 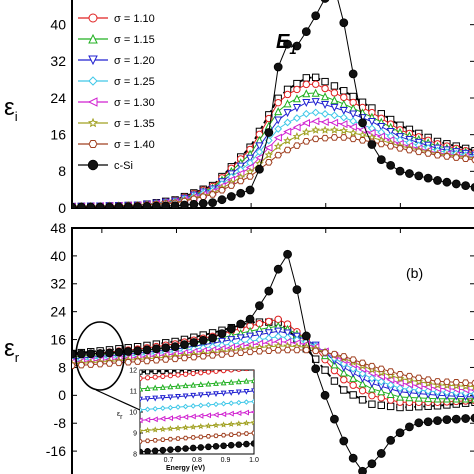 What do you see at coordinates (250, 158) in the screenshot?
I see `panelA-series-3-point` at bounding box center [250, 158].